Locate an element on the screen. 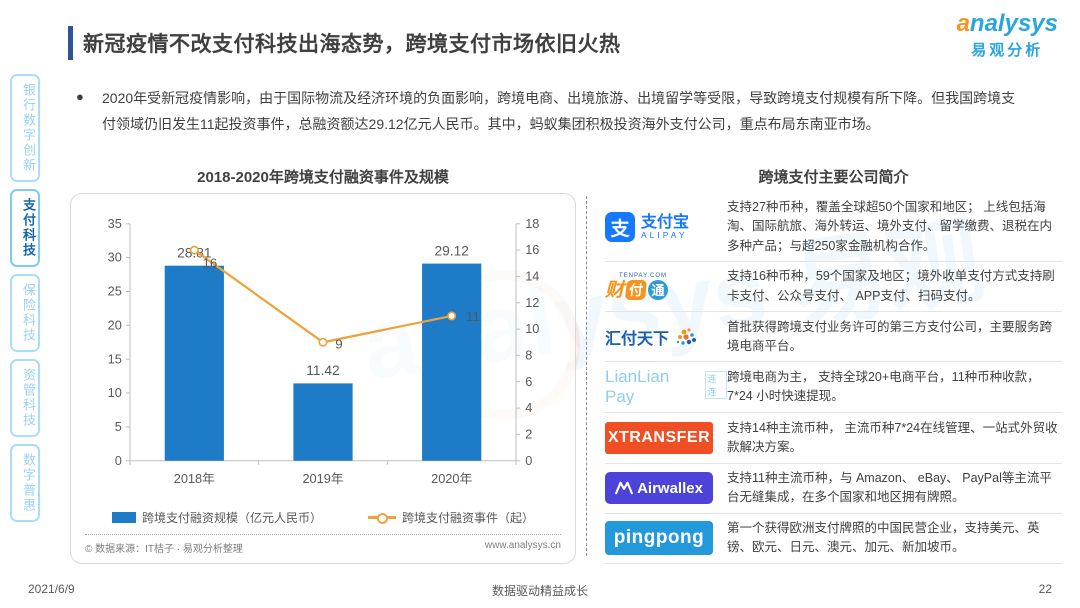  page-title: 新冠疫情不改支付科技出海态势，跨境支付市场依旧火热 is located at coordinates (352, 44).